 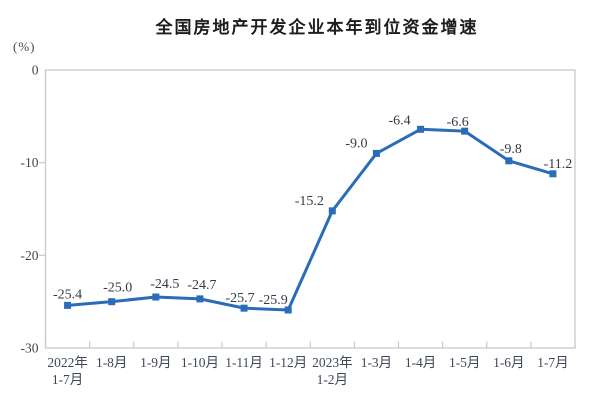 What do you see at coordinates (33, 209) in the screenshot?
I see `y-axis: 0 -10 -20 -30` at bounding box center [33, 209].